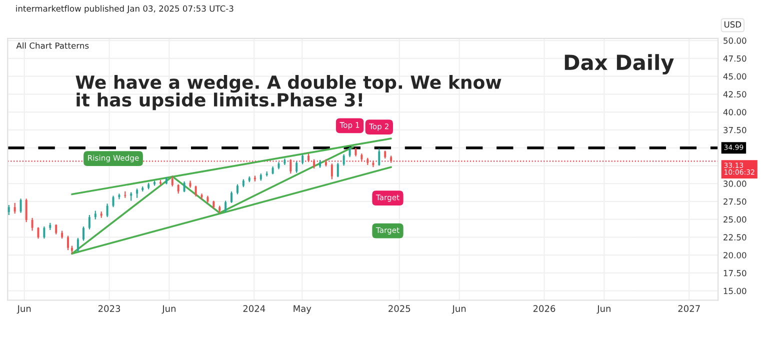 The image size is (768, 349). Describe the element at coordinates (689, 308) in the screenshot. I see `x-tick-label: 2027` at that location.